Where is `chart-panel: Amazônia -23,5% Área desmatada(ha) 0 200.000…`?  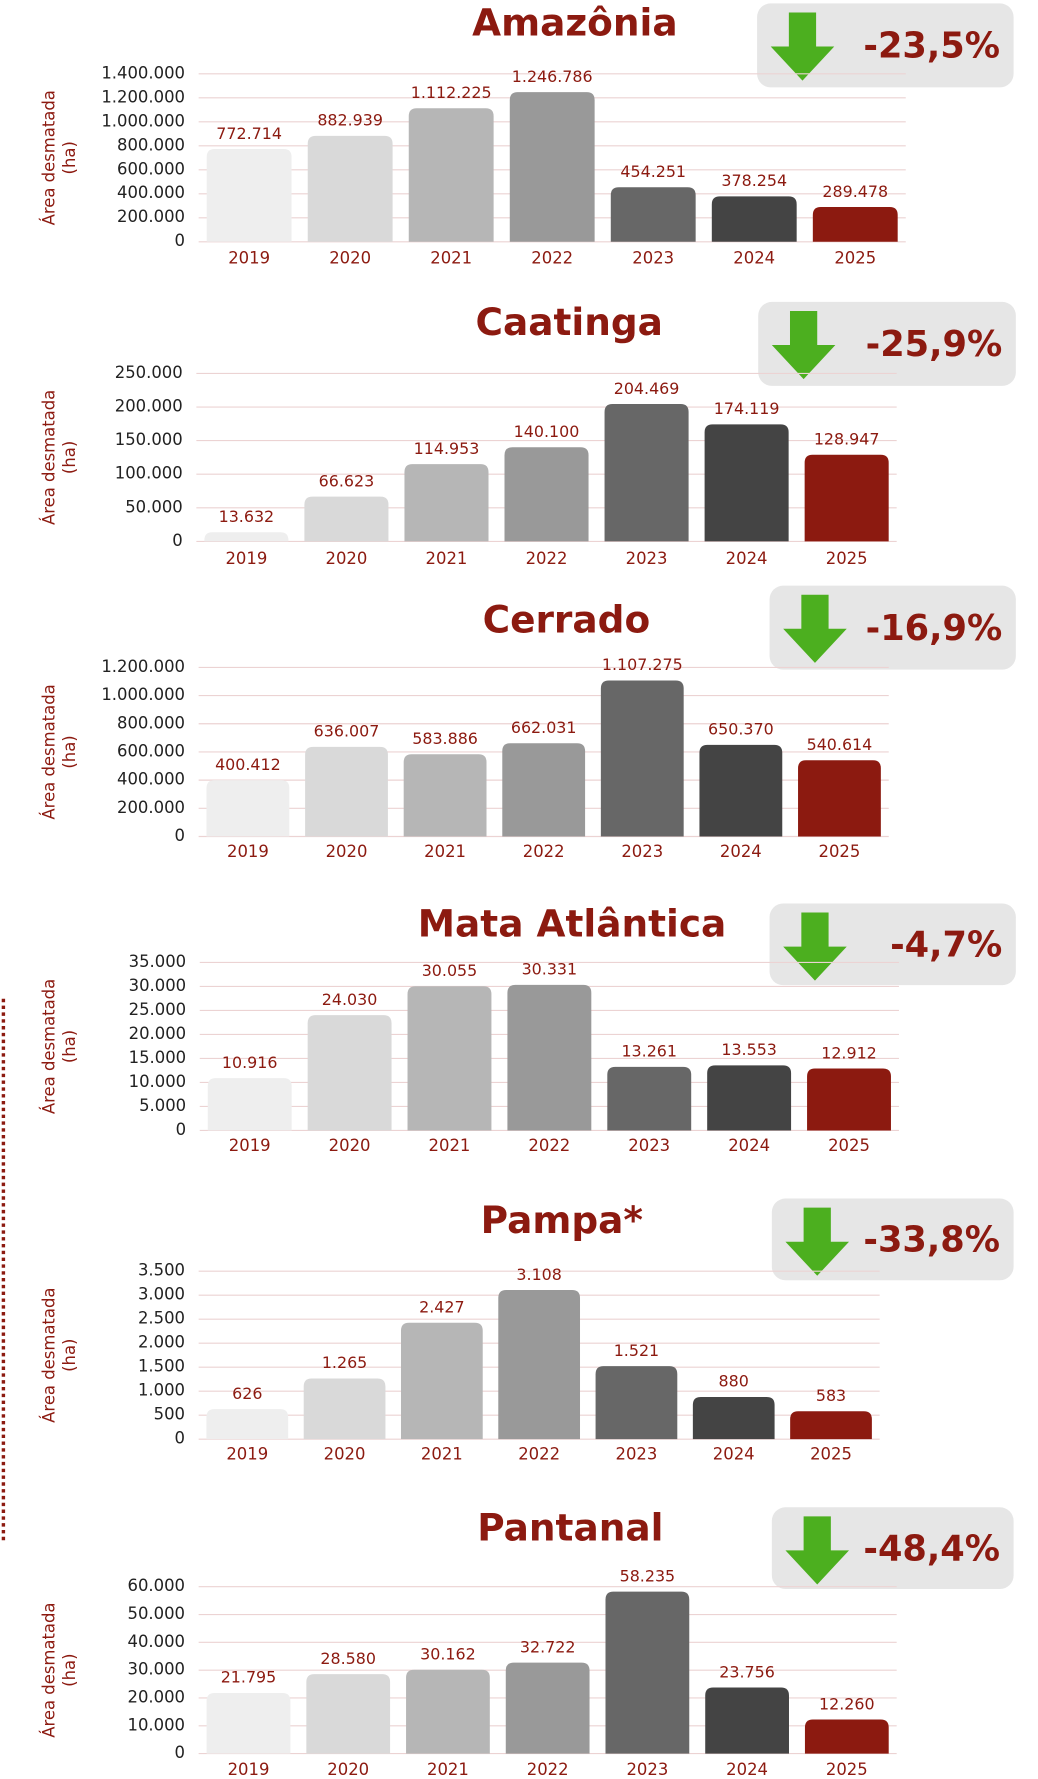 chart-panel: Amazônia -23,5% Área desmatada(ha) 0 200.000… is located at coordinates (526, 133).